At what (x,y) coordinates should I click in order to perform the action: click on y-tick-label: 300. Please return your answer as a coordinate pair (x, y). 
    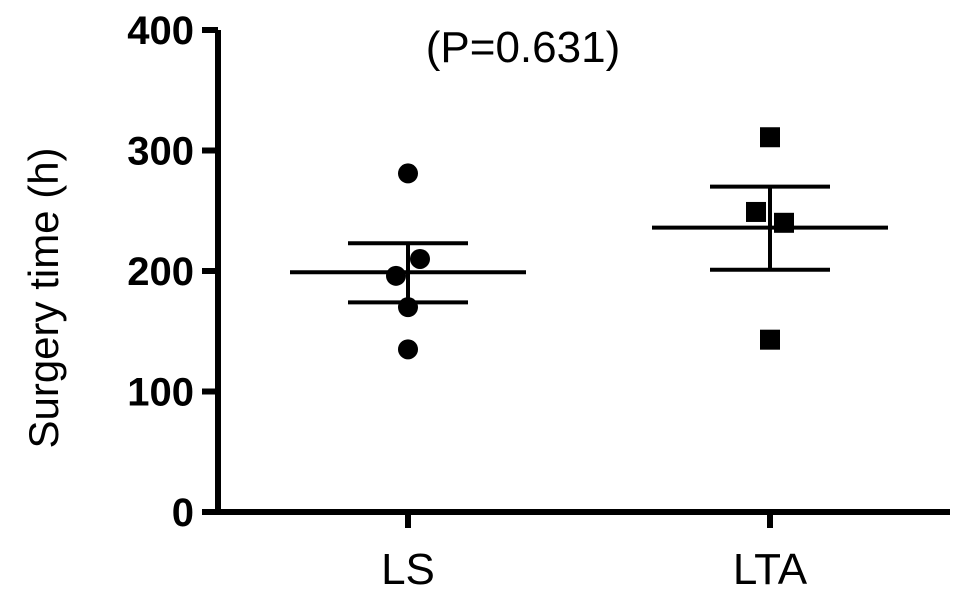
    Looking at the image, I should click on (160, 152).